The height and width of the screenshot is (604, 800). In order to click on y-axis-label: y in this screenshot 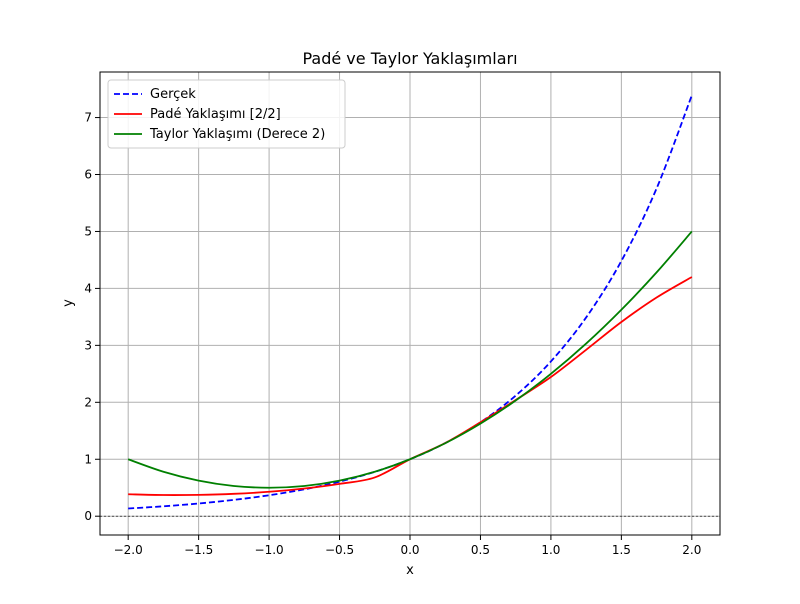, I will do `click(68, 303)`.